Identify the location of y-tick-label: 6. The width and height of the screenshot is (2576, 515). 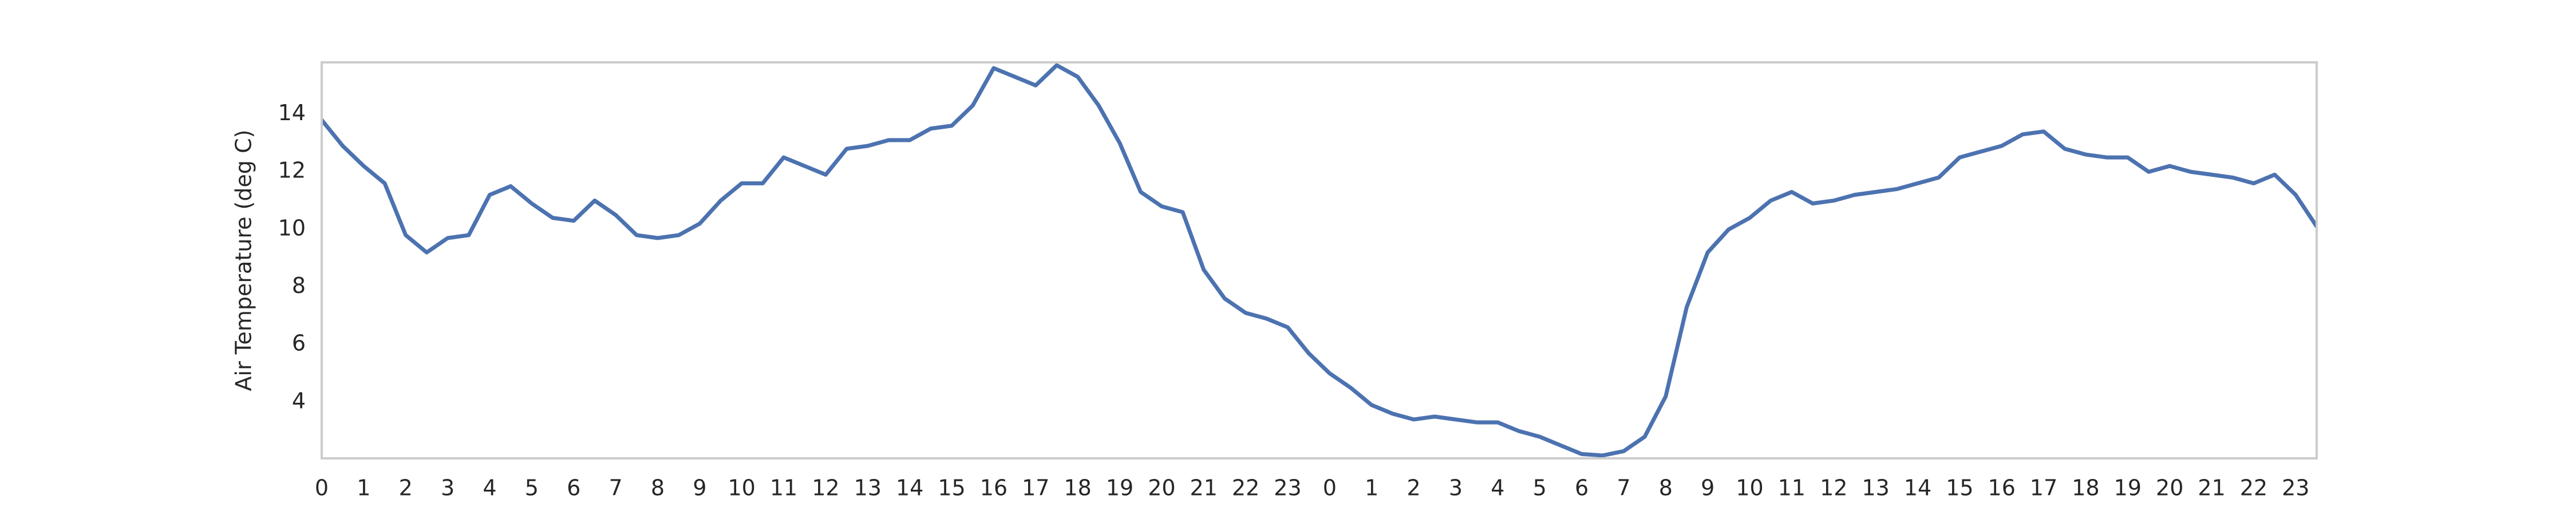
(299, 343).